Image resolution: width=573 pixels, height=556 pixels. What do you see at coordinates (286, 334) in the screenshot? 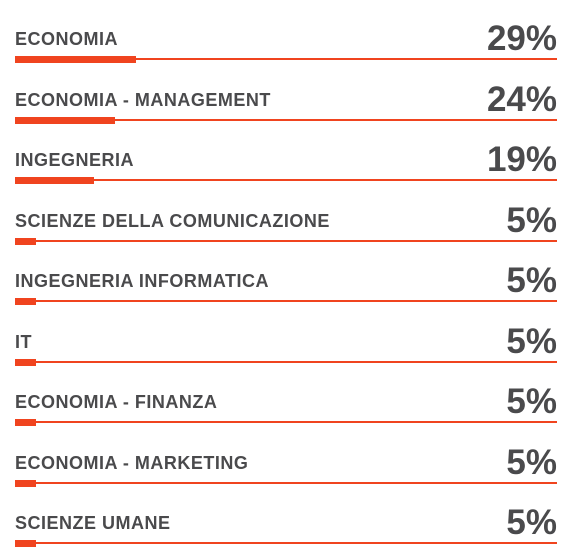
I see `bar-row: IT 5%` at bounding box center [286, 334].